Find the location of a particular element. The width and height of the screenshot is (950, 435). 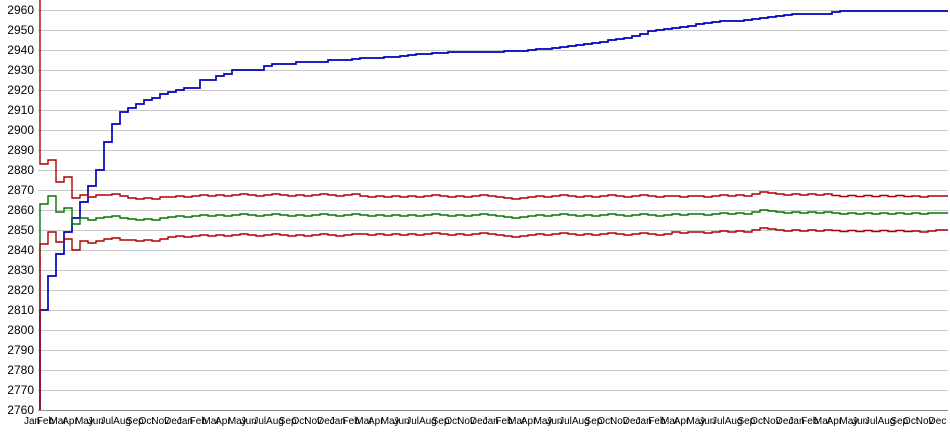

y-axis-tick-label: 2830 is located at coordinates (20, 270).